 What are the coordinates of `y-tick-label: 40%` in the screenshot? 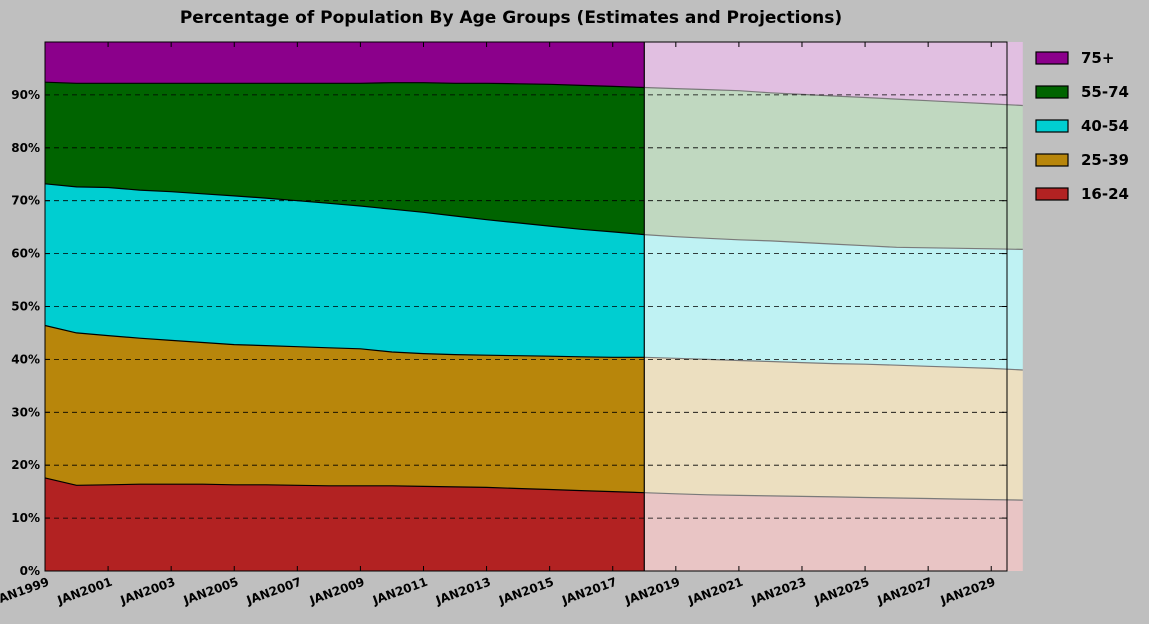 It's located at (25, 359).